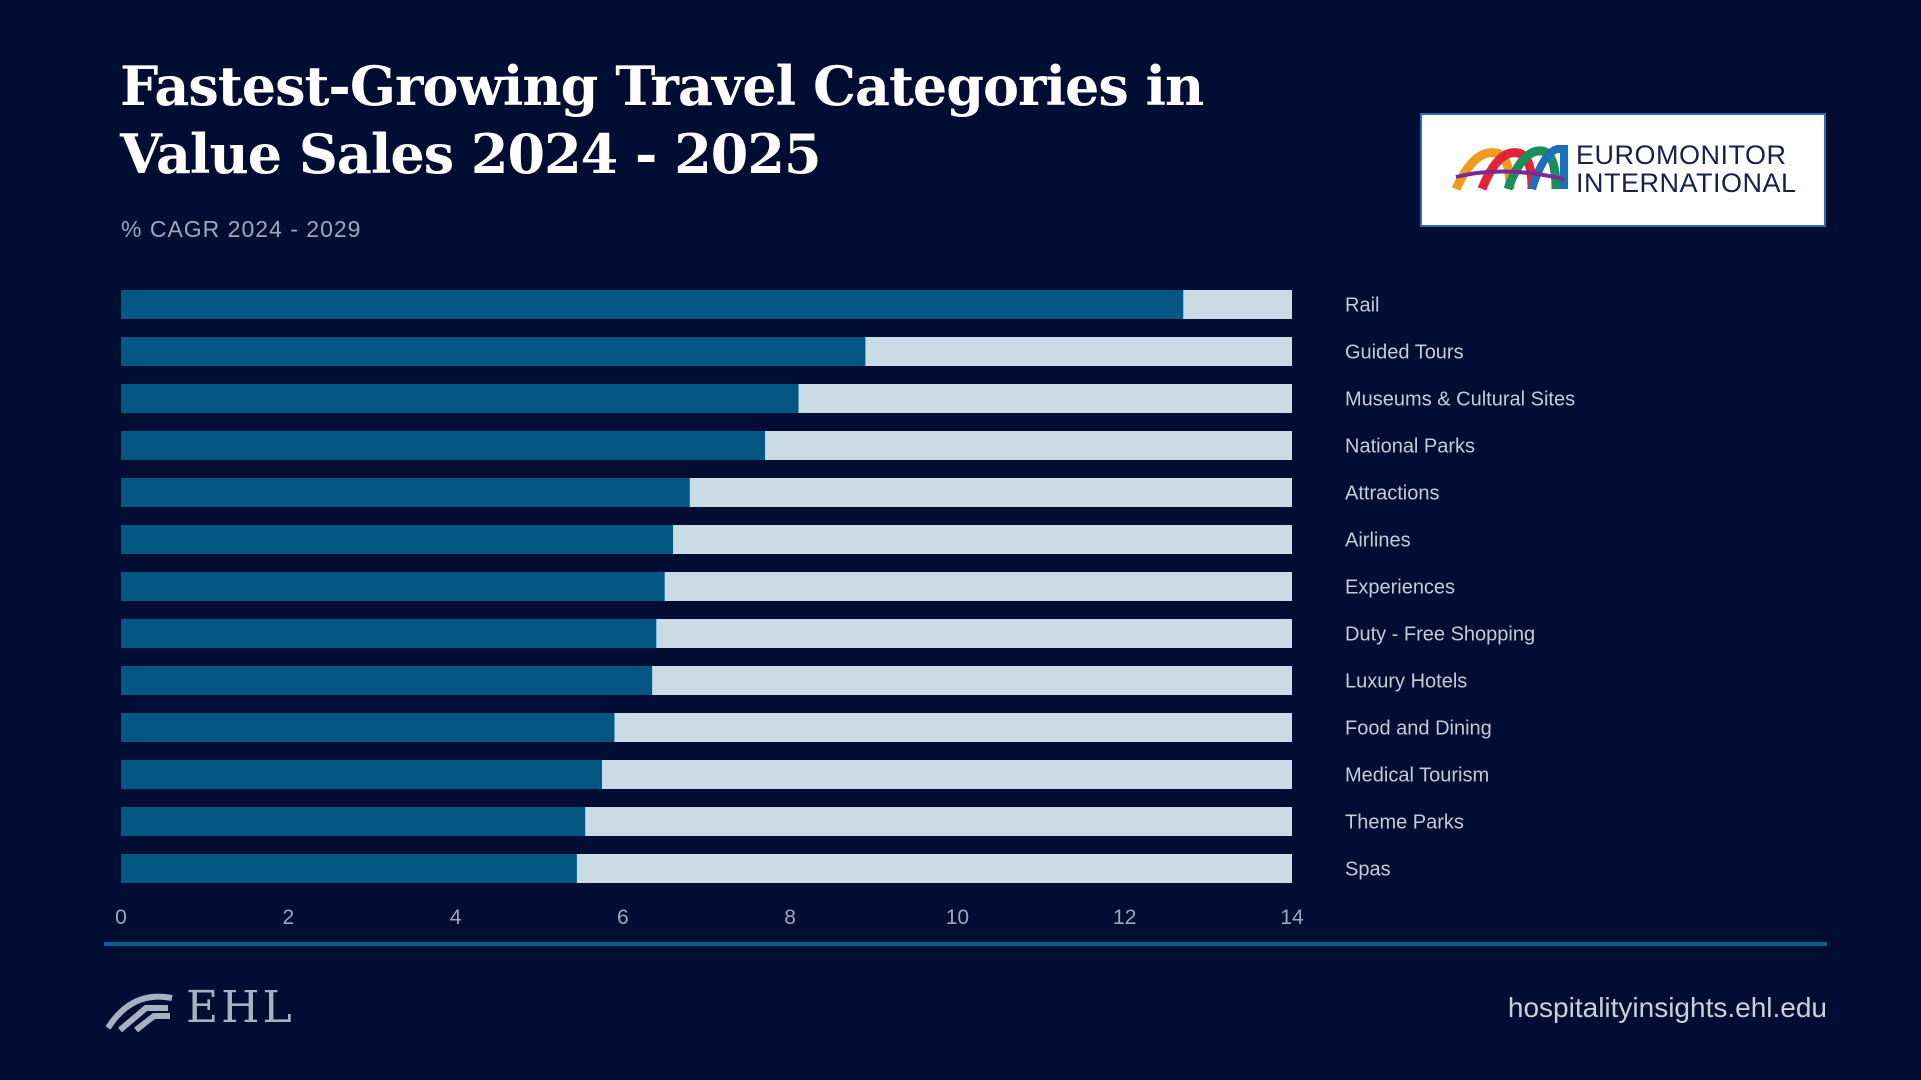 The height and width of the screenshot is (1080, 1921). Describe the element at coordinates (965, 944) in the screenshot. I see `footer-divider` at that location.